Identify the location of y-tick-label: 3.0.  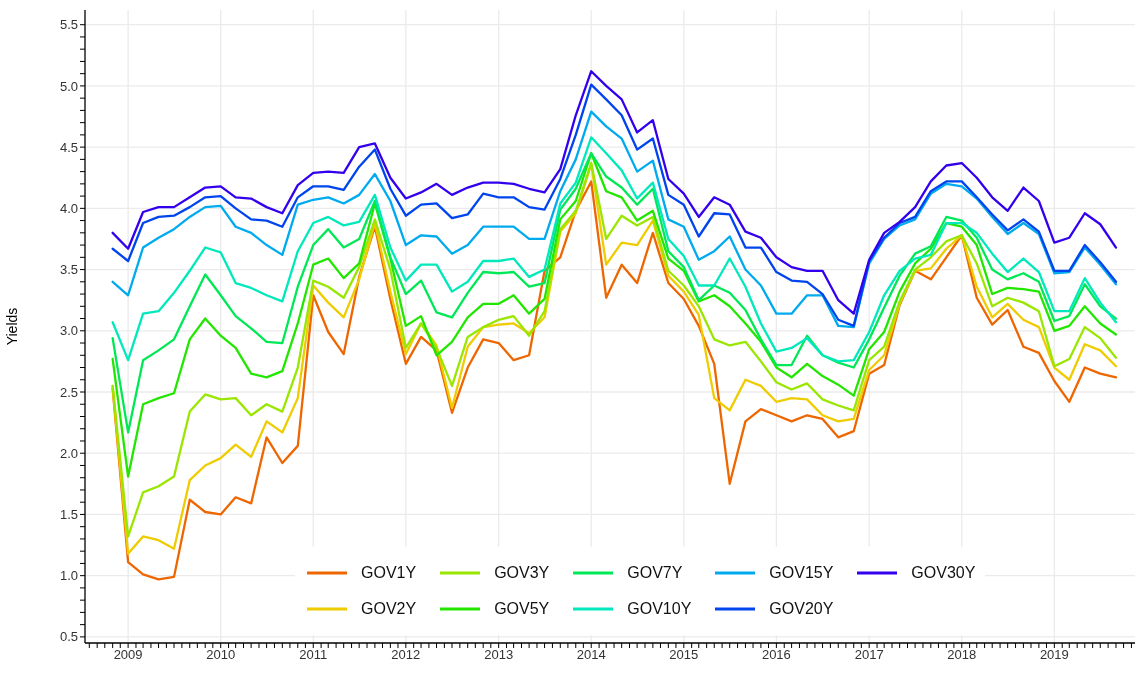
(68, 331).